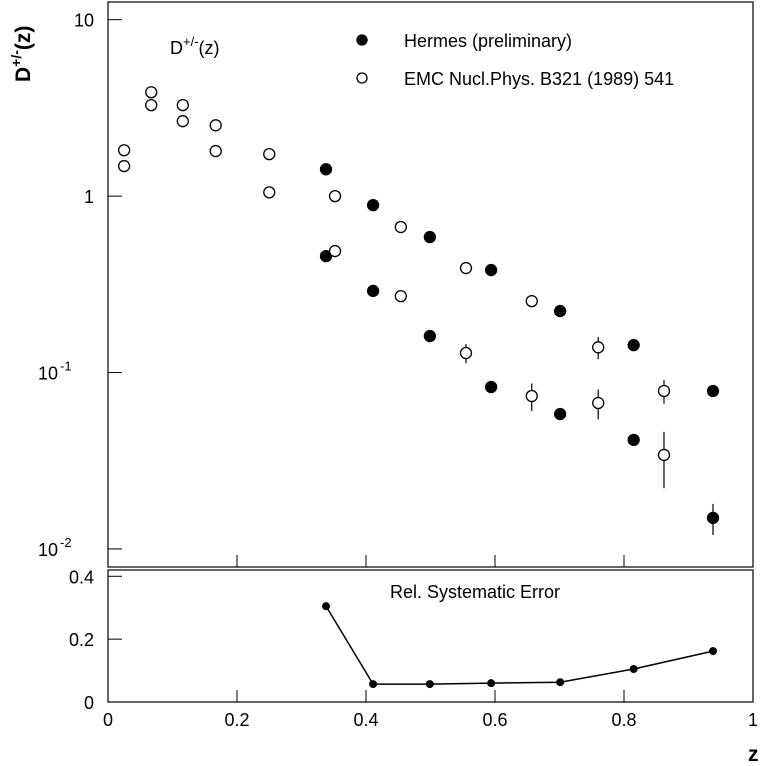 The image size is (762, 766). What do you see at coordinates (81, 577) in the screenshot?
I see `y-tick-label: 0.4` at bounding box center [81, 577].